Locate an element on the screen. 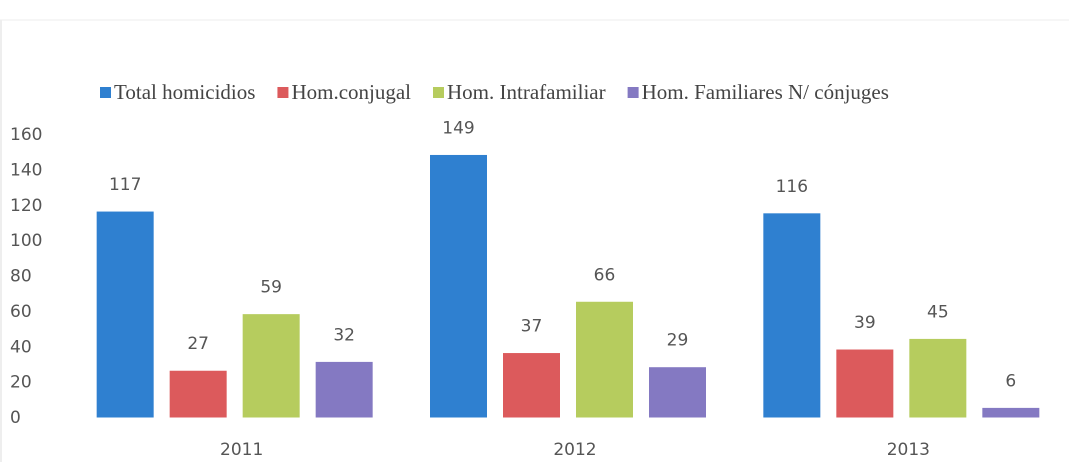 The width and height of the screenshot is (1069, 462). y-tick-label: 120 is located at coordinates (26, 206).